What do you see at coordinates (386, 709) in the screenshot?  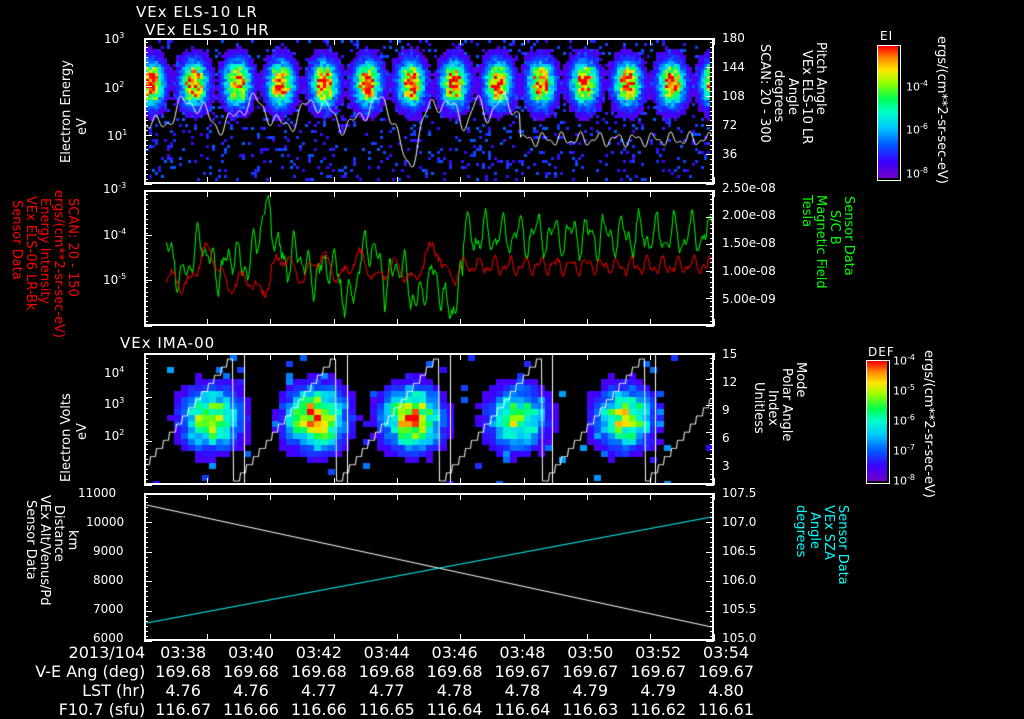 I see `table-cell: 116.65` at bounding box center [386, 709].